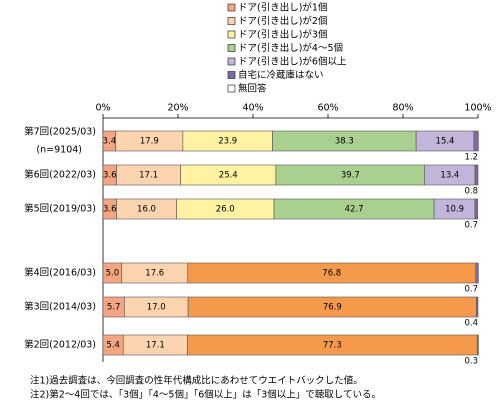 The image size is (499, 406). What do you see at coordinates (113, 274) in the screenshot?
I see `value-label: 5.0` at bounding box center [113, 274].